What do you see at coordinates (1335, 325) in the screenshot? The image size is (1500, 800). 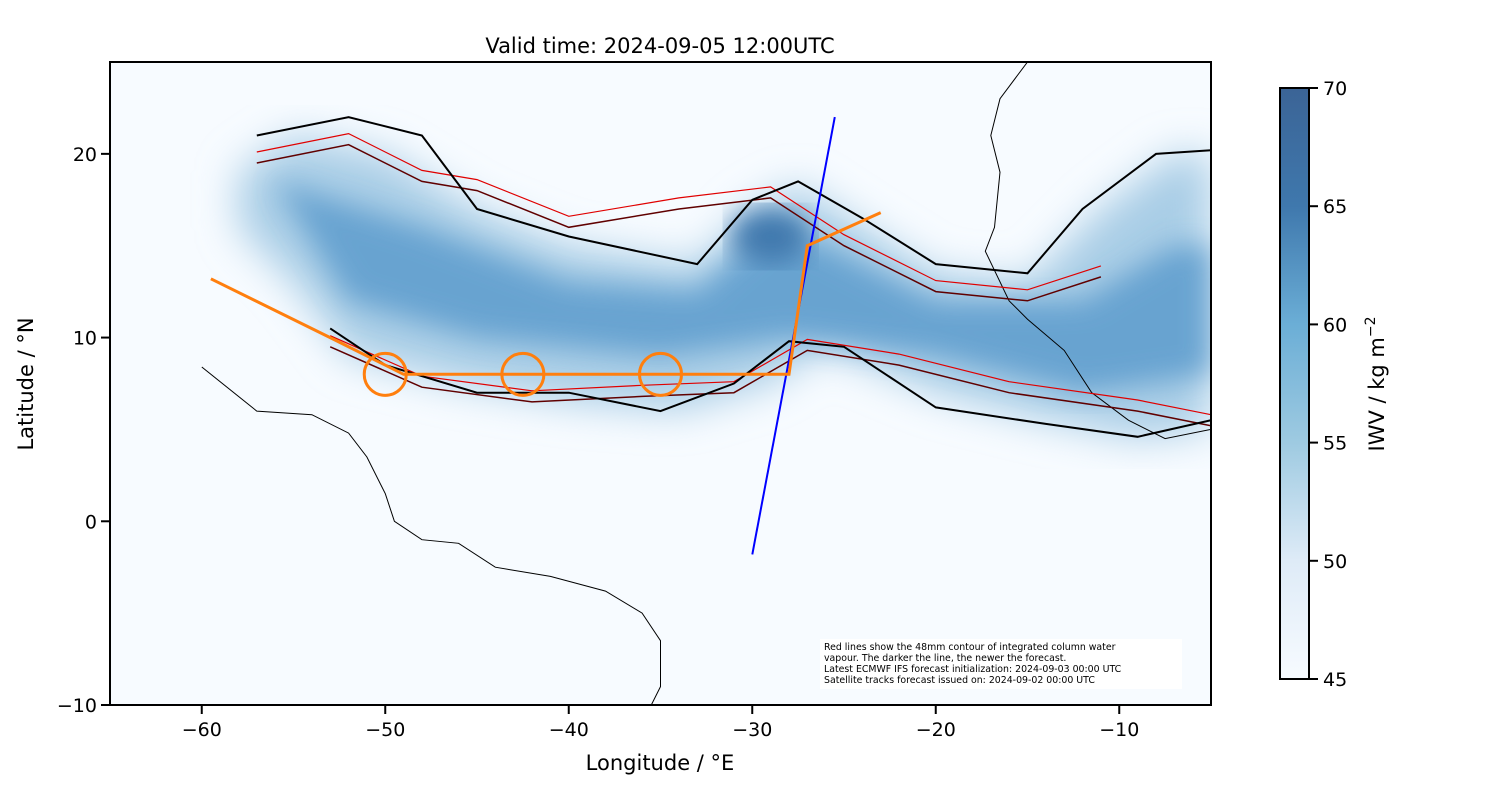 I see `colorbar-tick-label: 60` at bounding box center [1335, 325].